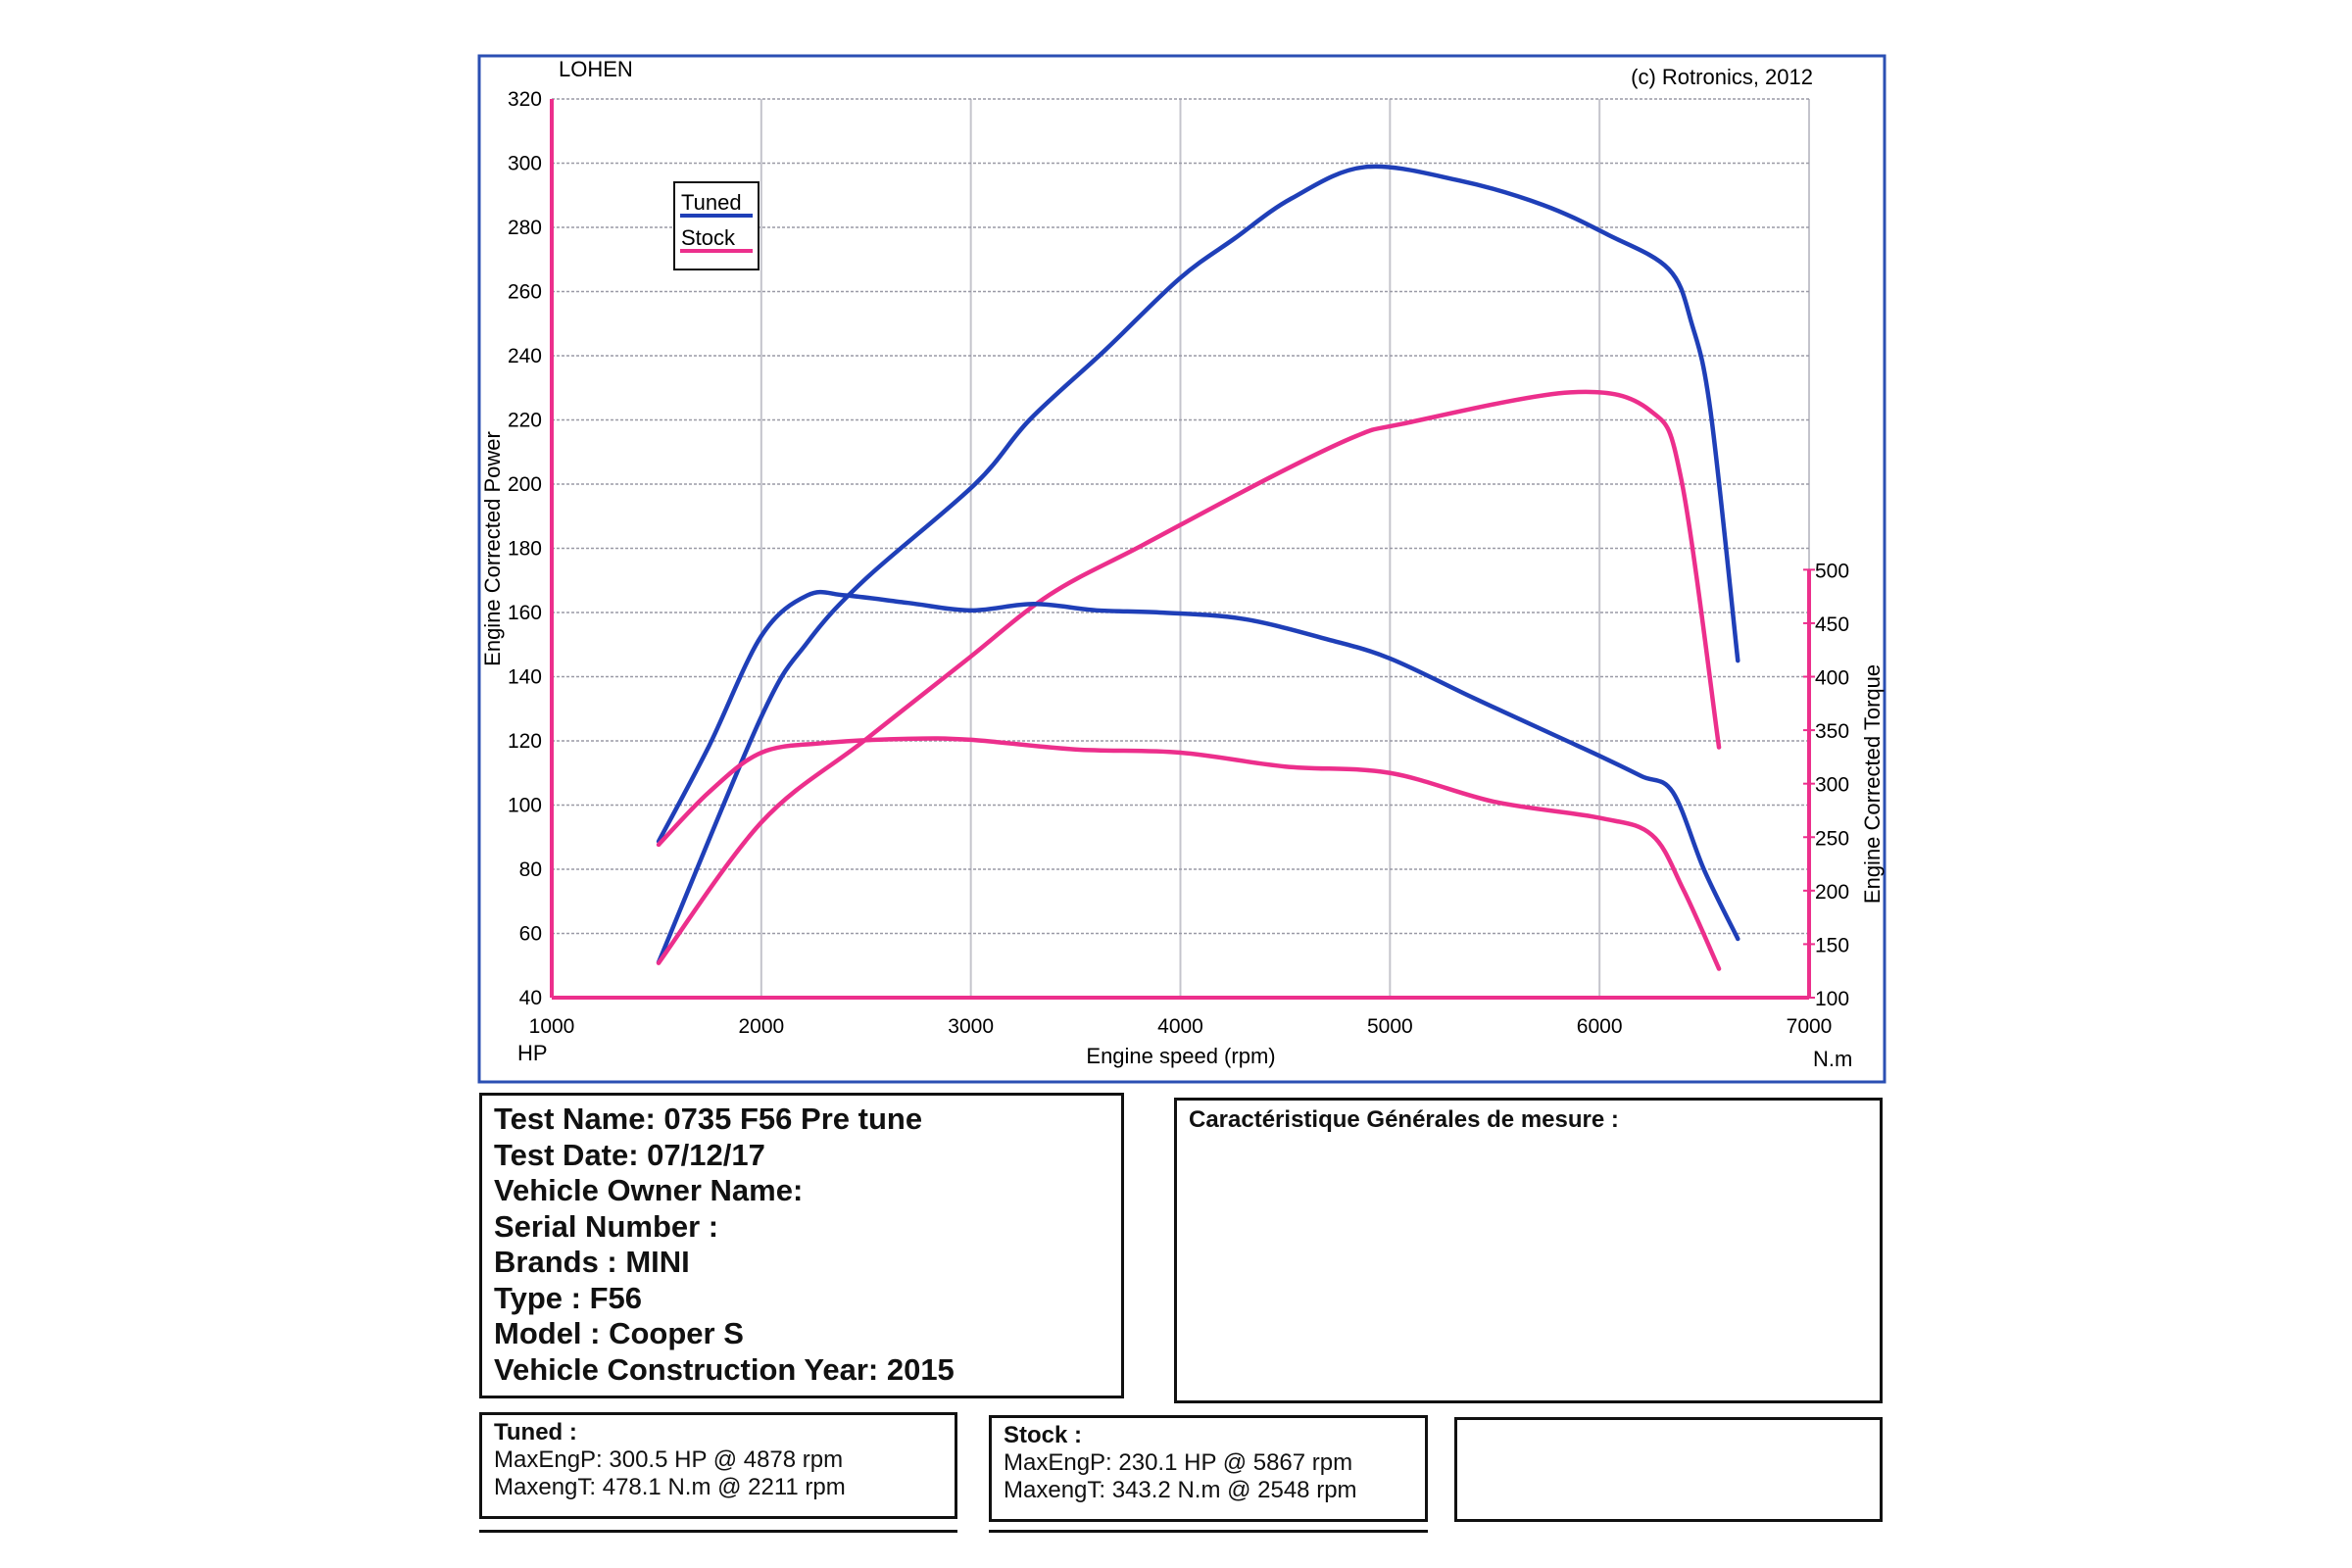  I want to click on y-tick-label-left: 120, so click(525, 741).